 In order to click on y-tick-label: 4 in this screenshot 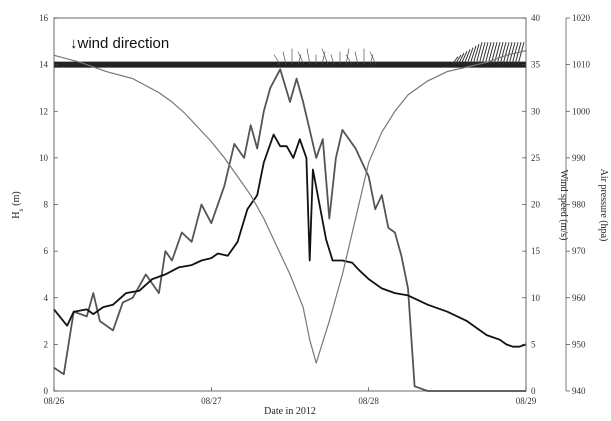, I will do `click(46, 298)`.